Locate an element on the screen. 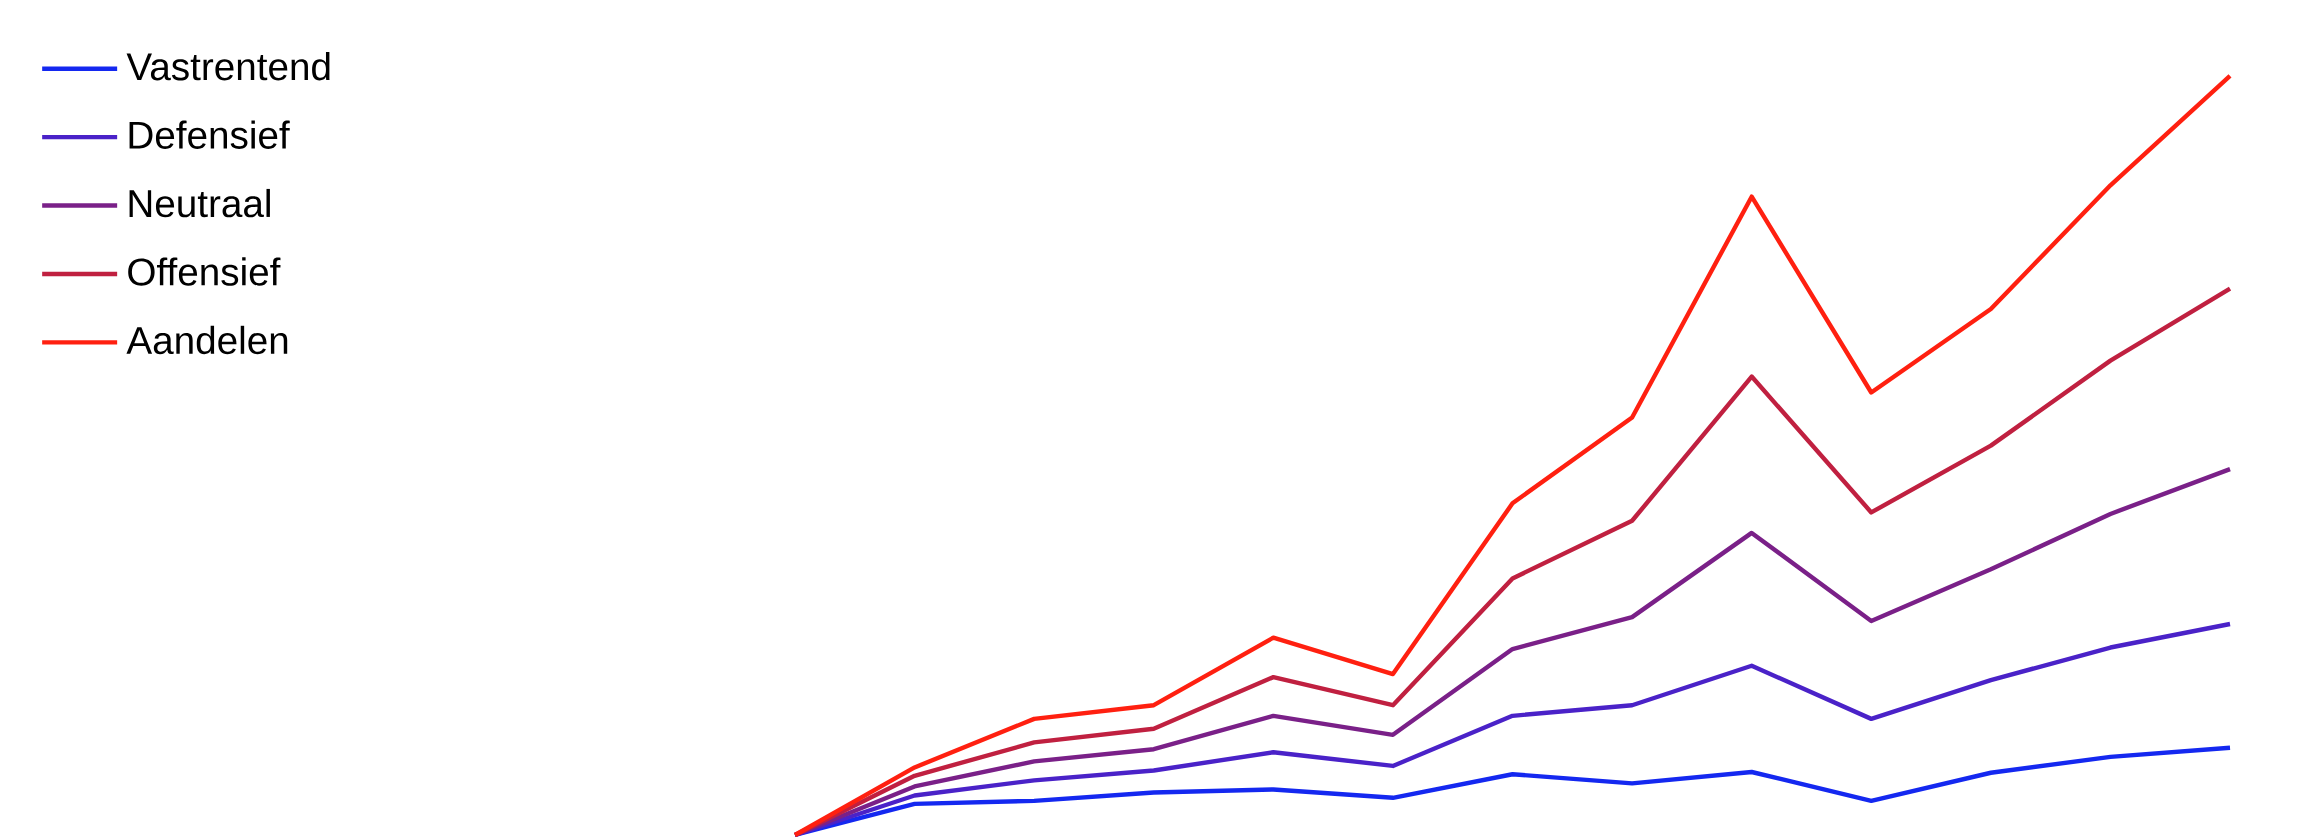 This screenshot has width=2310, height=840. legend-label: Aandelen is located at coordinates (207, 340).